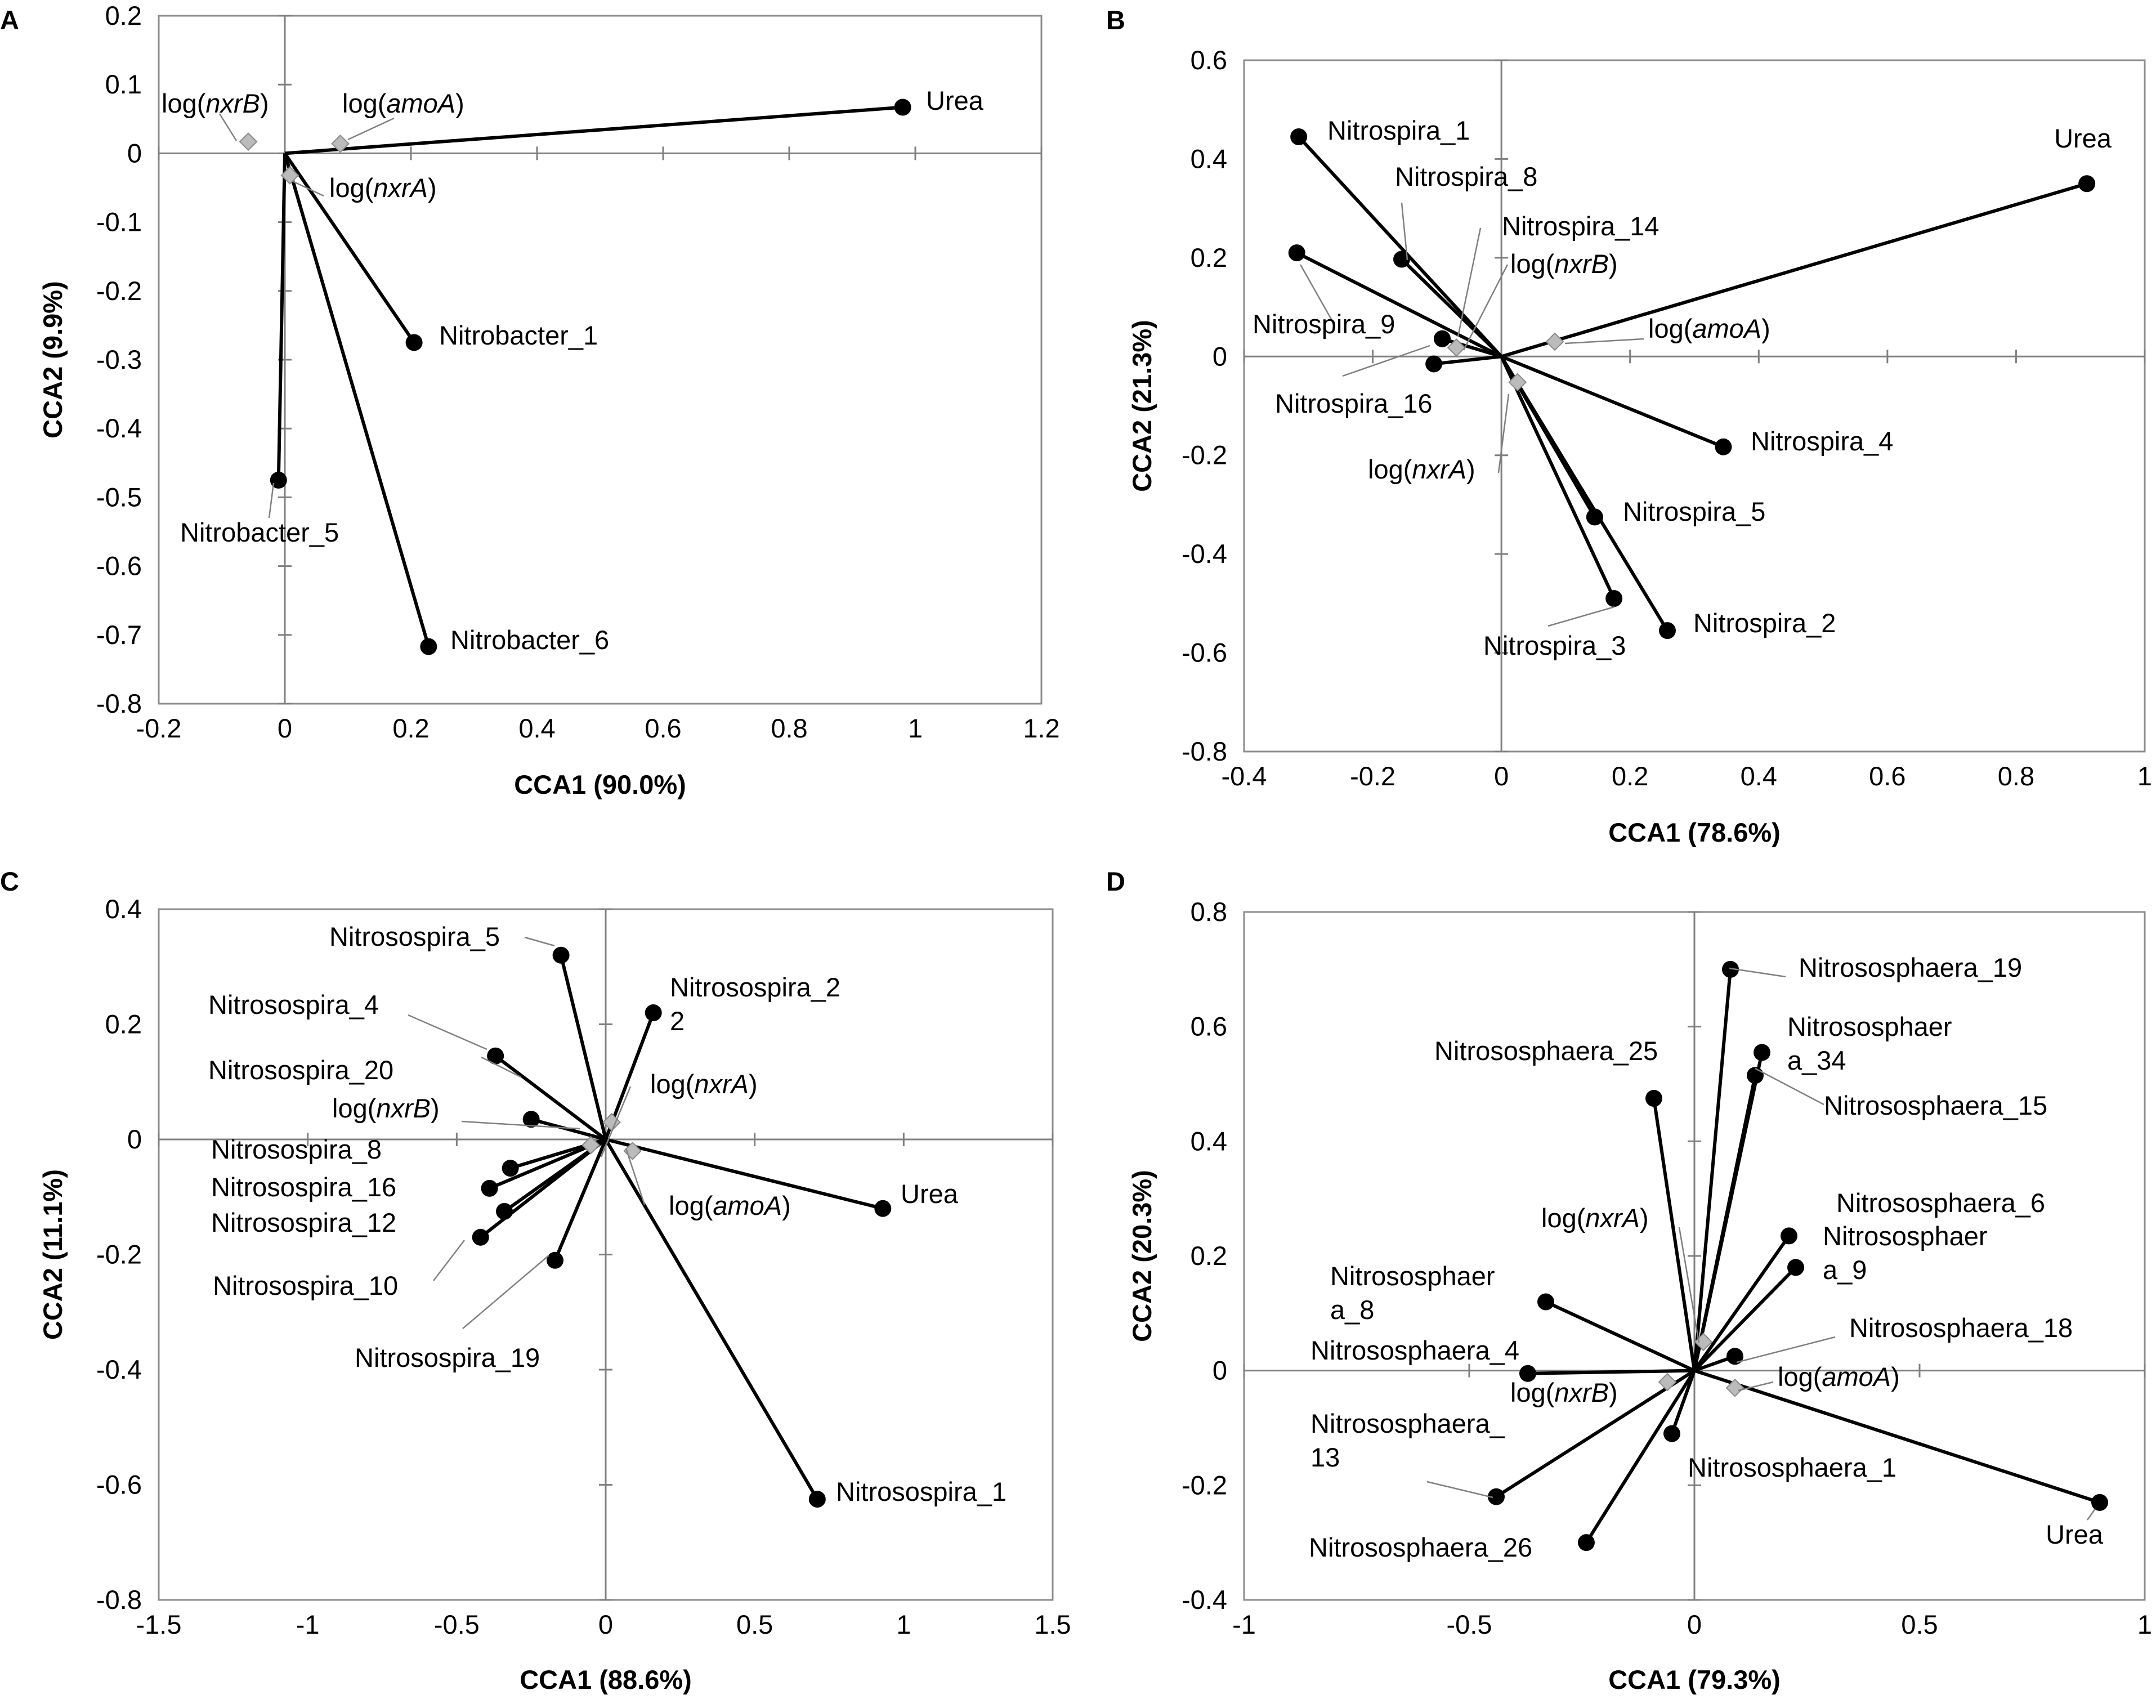 This screenshot has width=2156, height=1708. I want to click on data-label: Nitrosospira_5, so click(414, 937).